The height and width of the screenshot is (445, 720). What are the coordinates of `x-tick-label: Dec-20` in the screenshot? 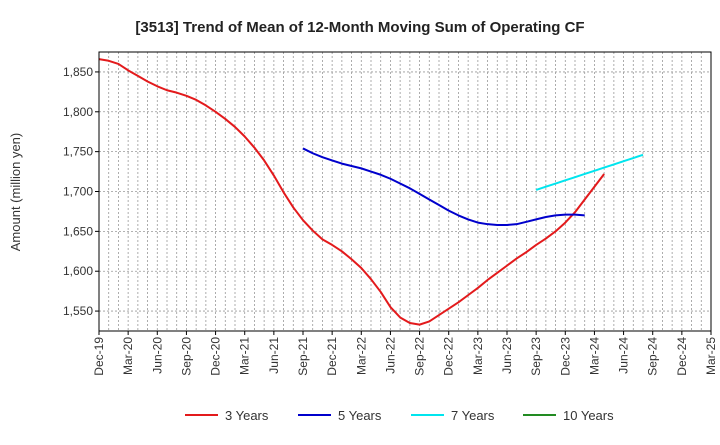 It's located at (216, 356).